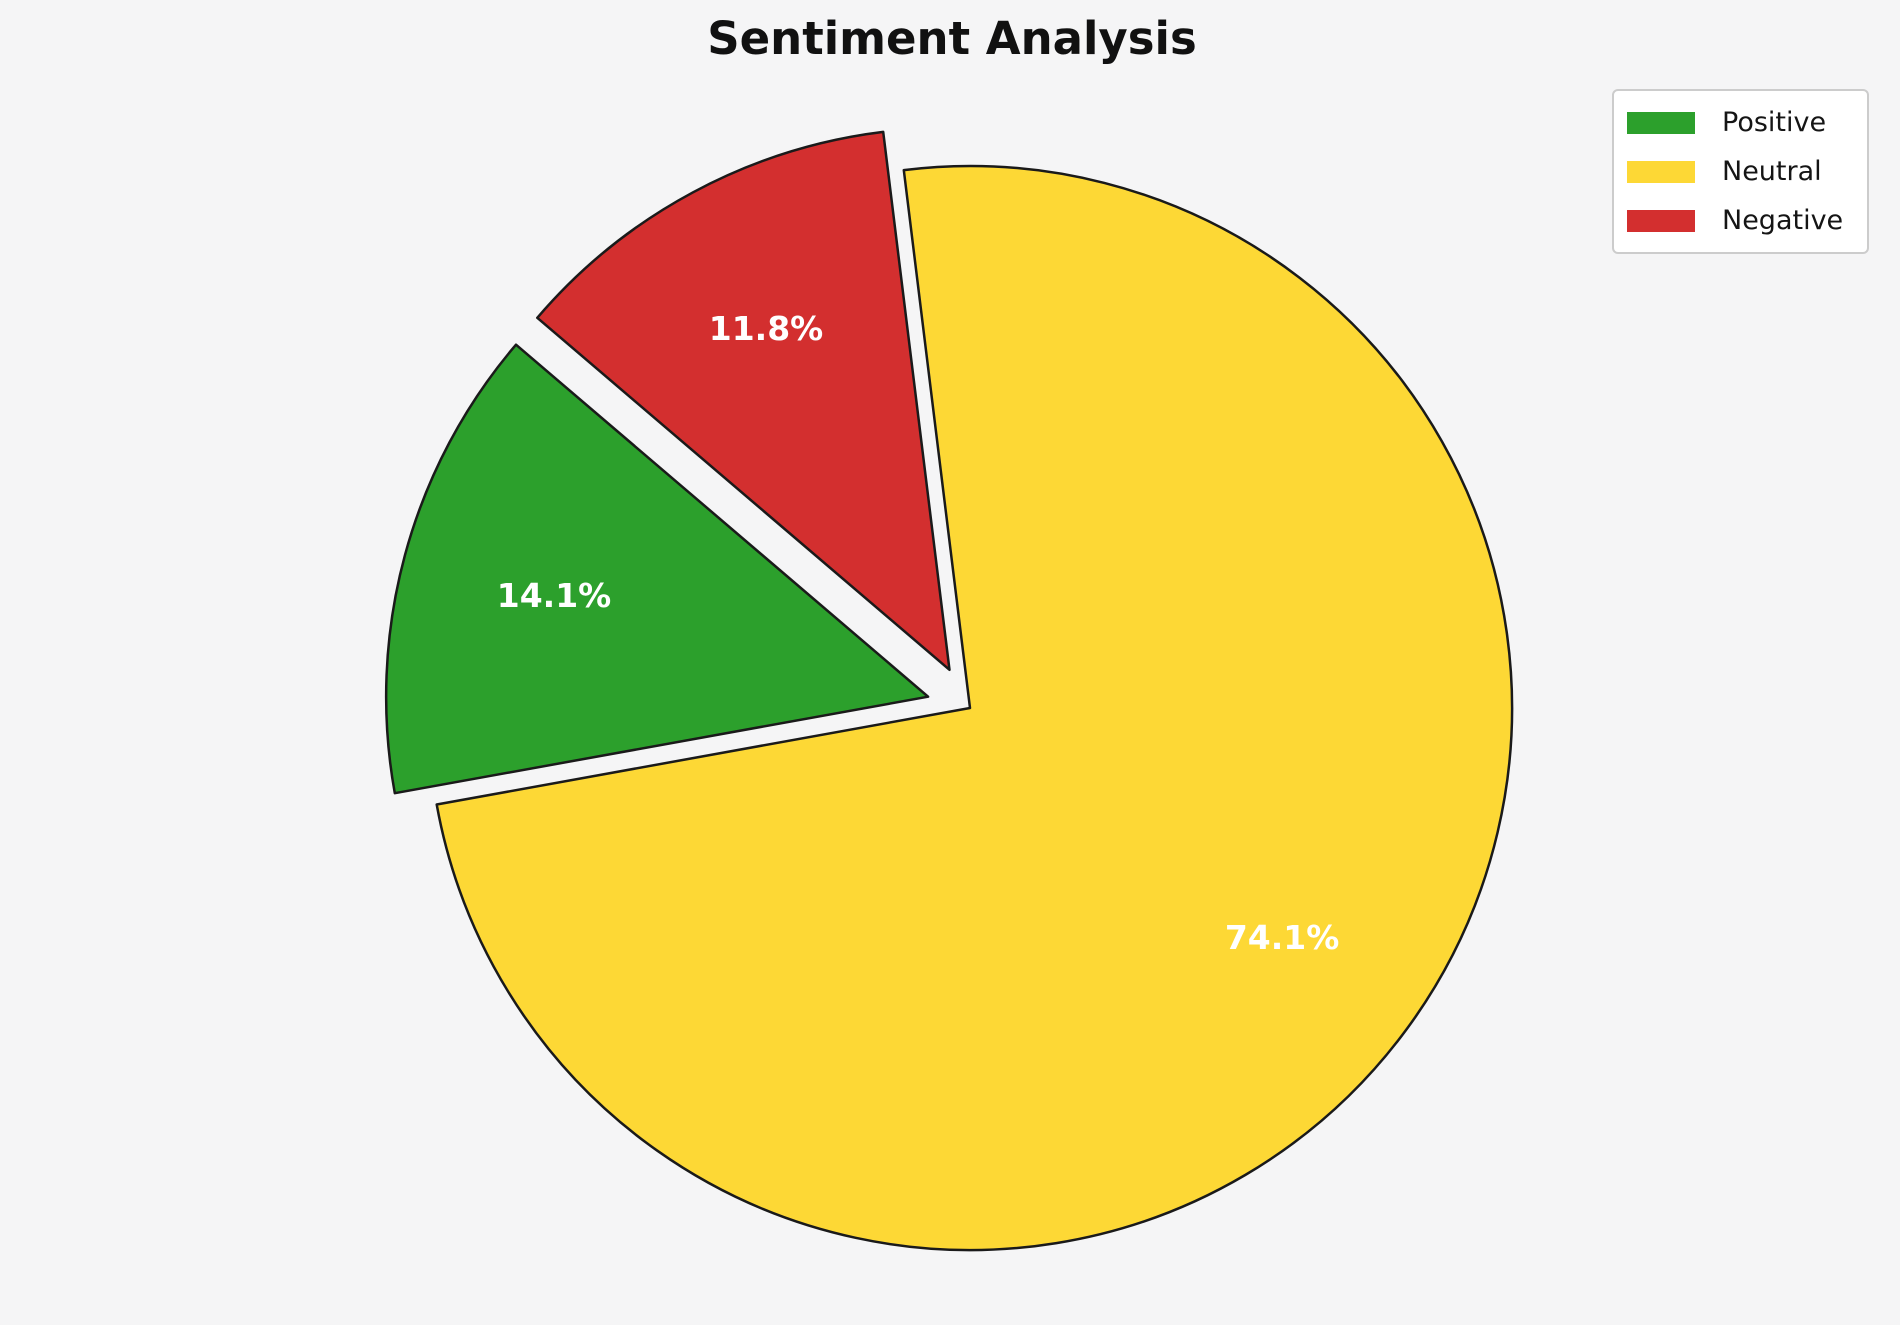 The width and height of the screenshot is (1900, 1325). I want to click on legend: Positive Neutral Negative, so click(1741, 171).